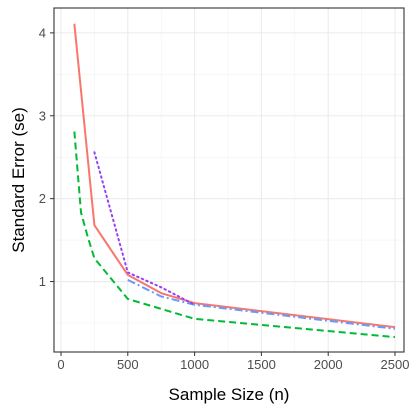  What do you see at coordinates (261, 364) in the screenshot?
I see `x-tick-label: 1500` at bounding box center [261, 364].